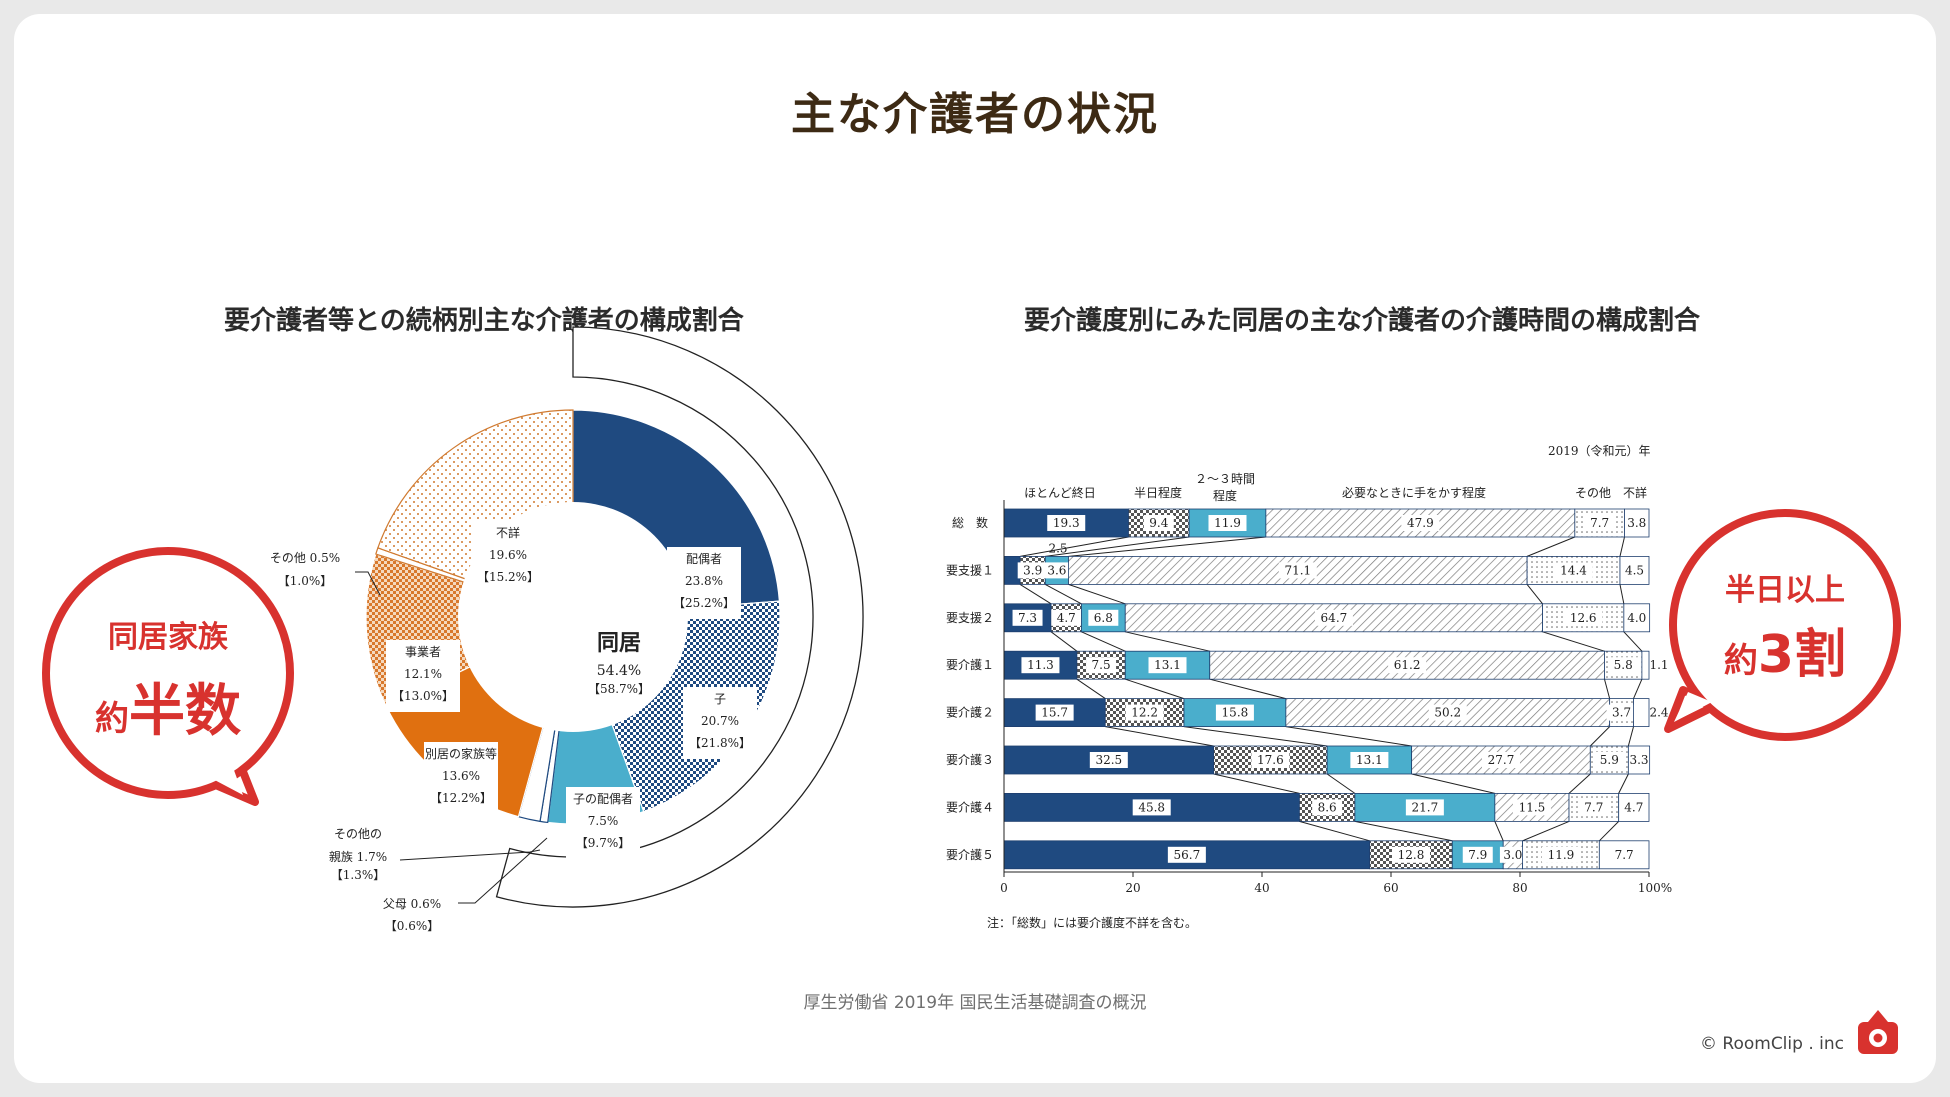  What do you see at coordinates (1411, 855) in the screenshot?
I see `bar-value-label: 12.8` at bounding box center [1411, 855].